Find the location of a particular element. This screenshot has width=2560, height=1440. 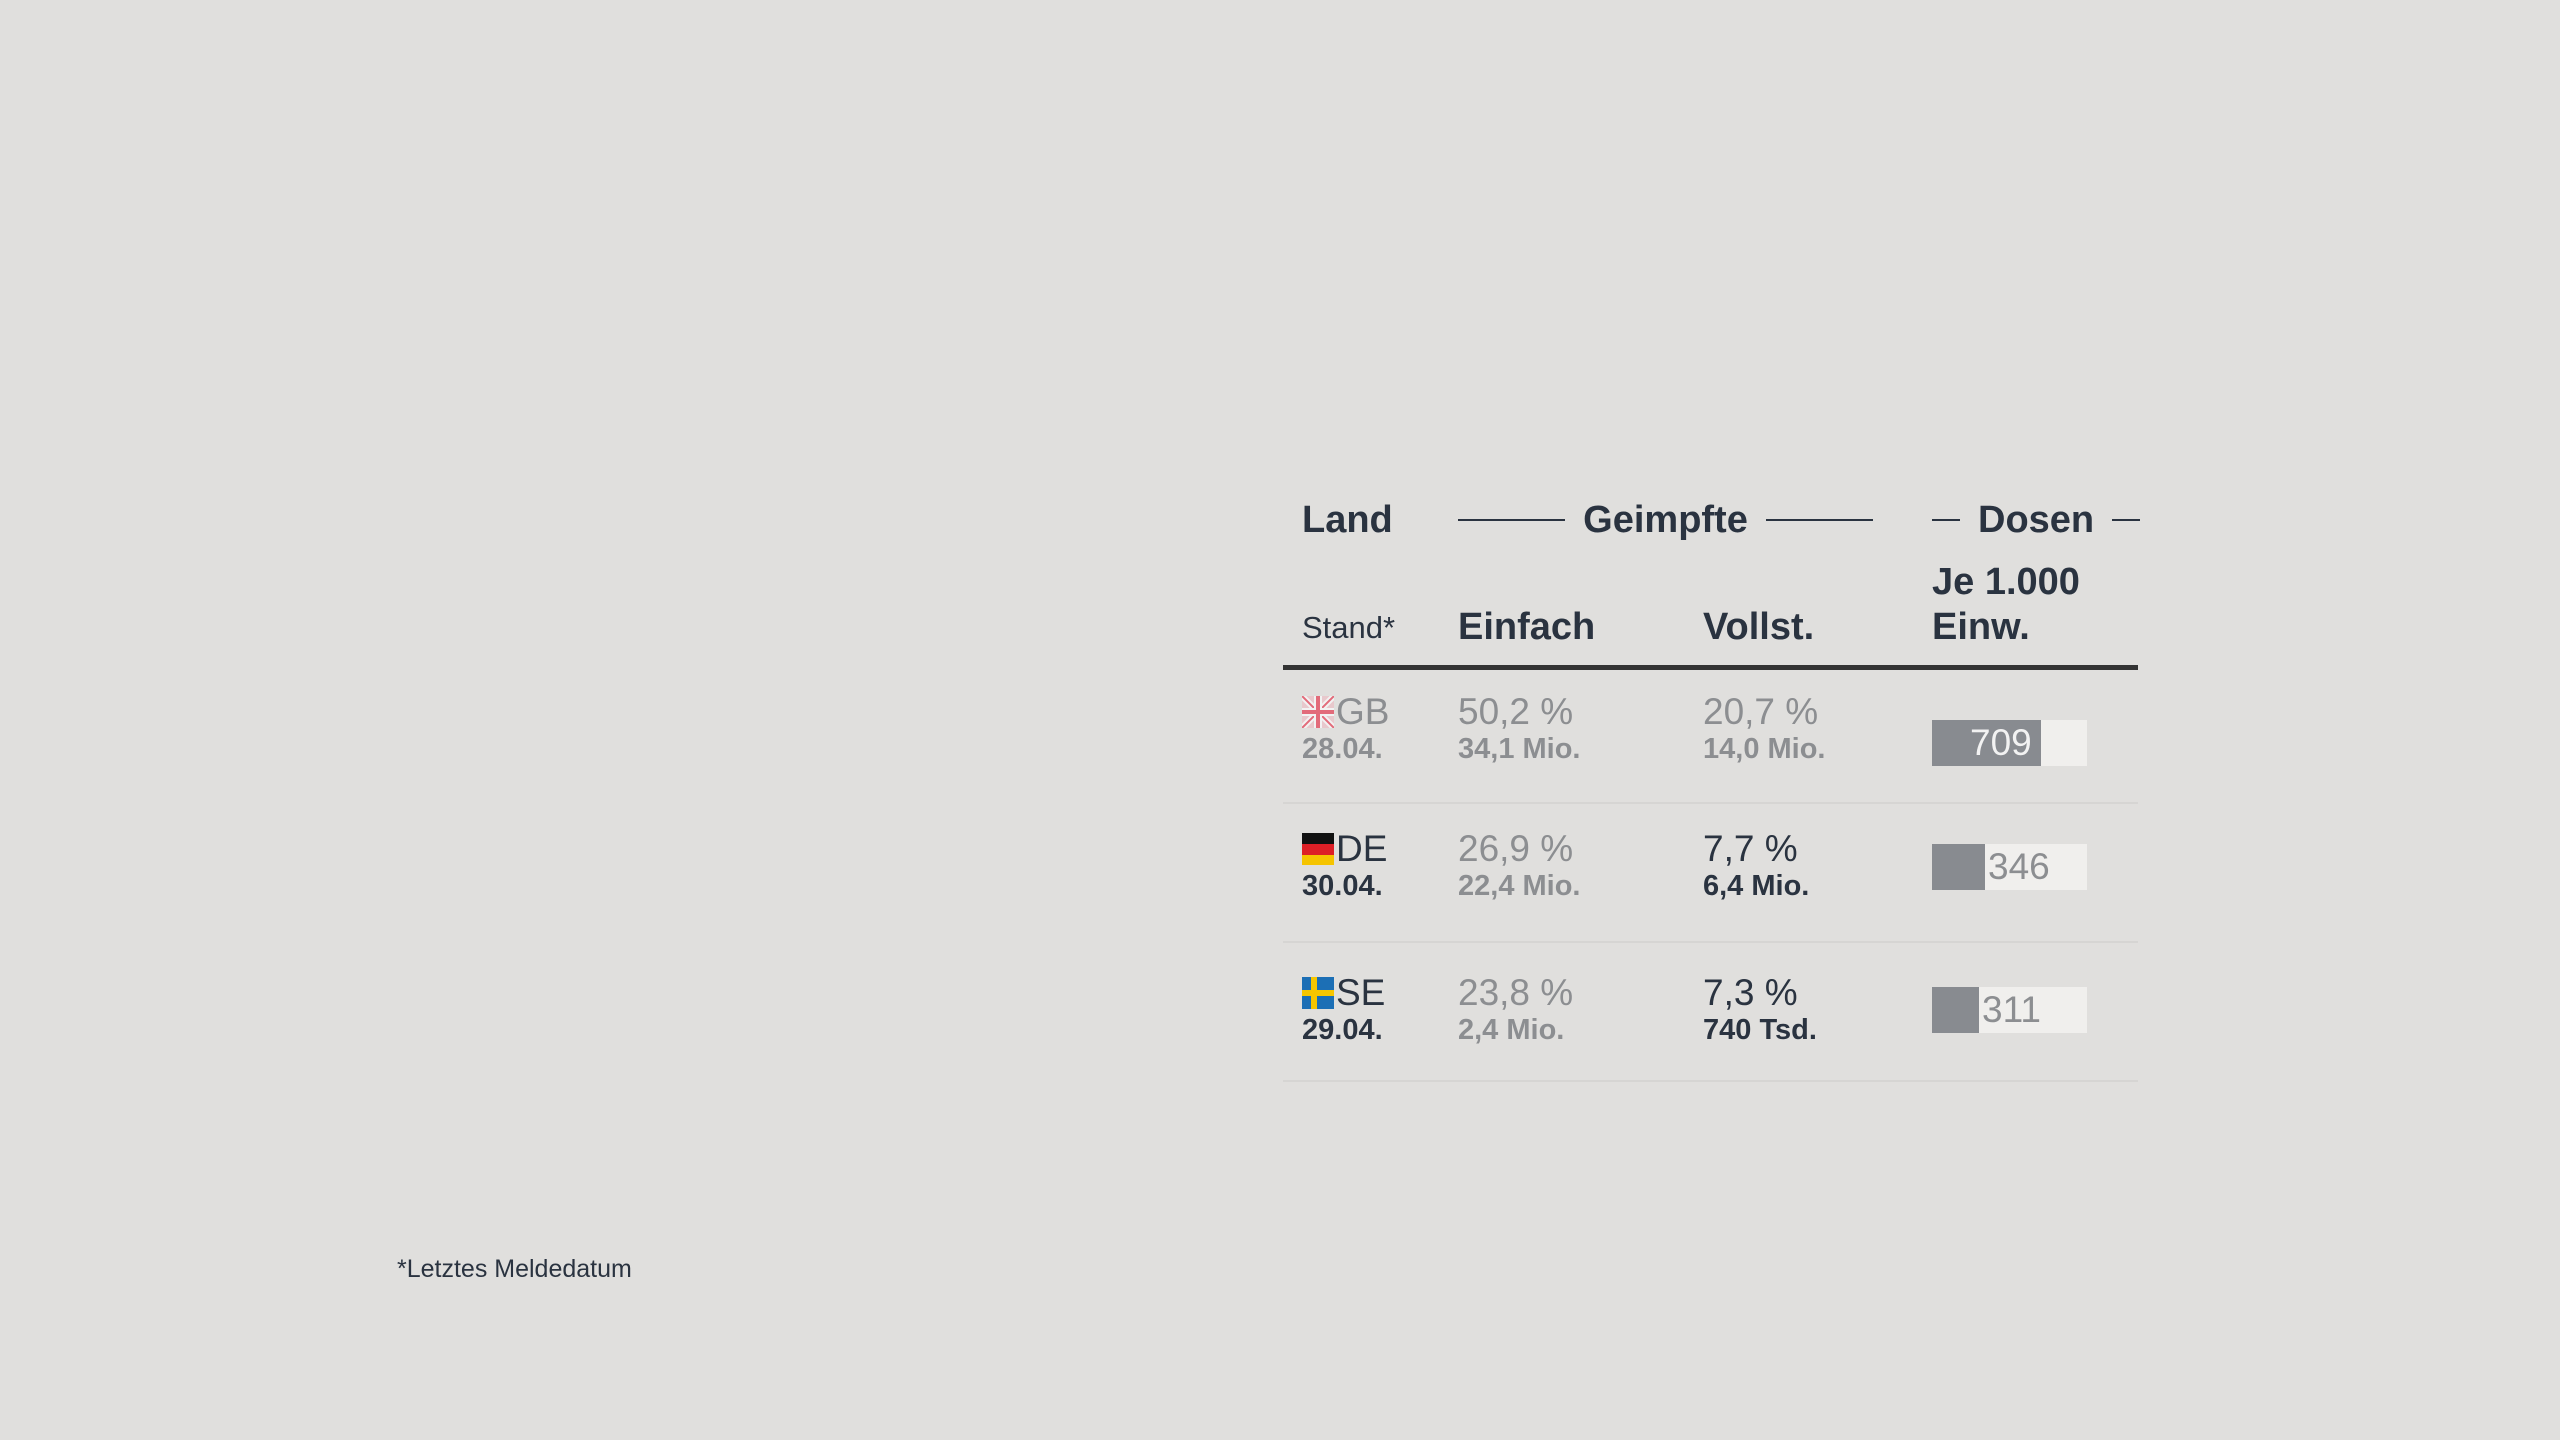

doses-value: 709 is located at coordinates (2001, 742).